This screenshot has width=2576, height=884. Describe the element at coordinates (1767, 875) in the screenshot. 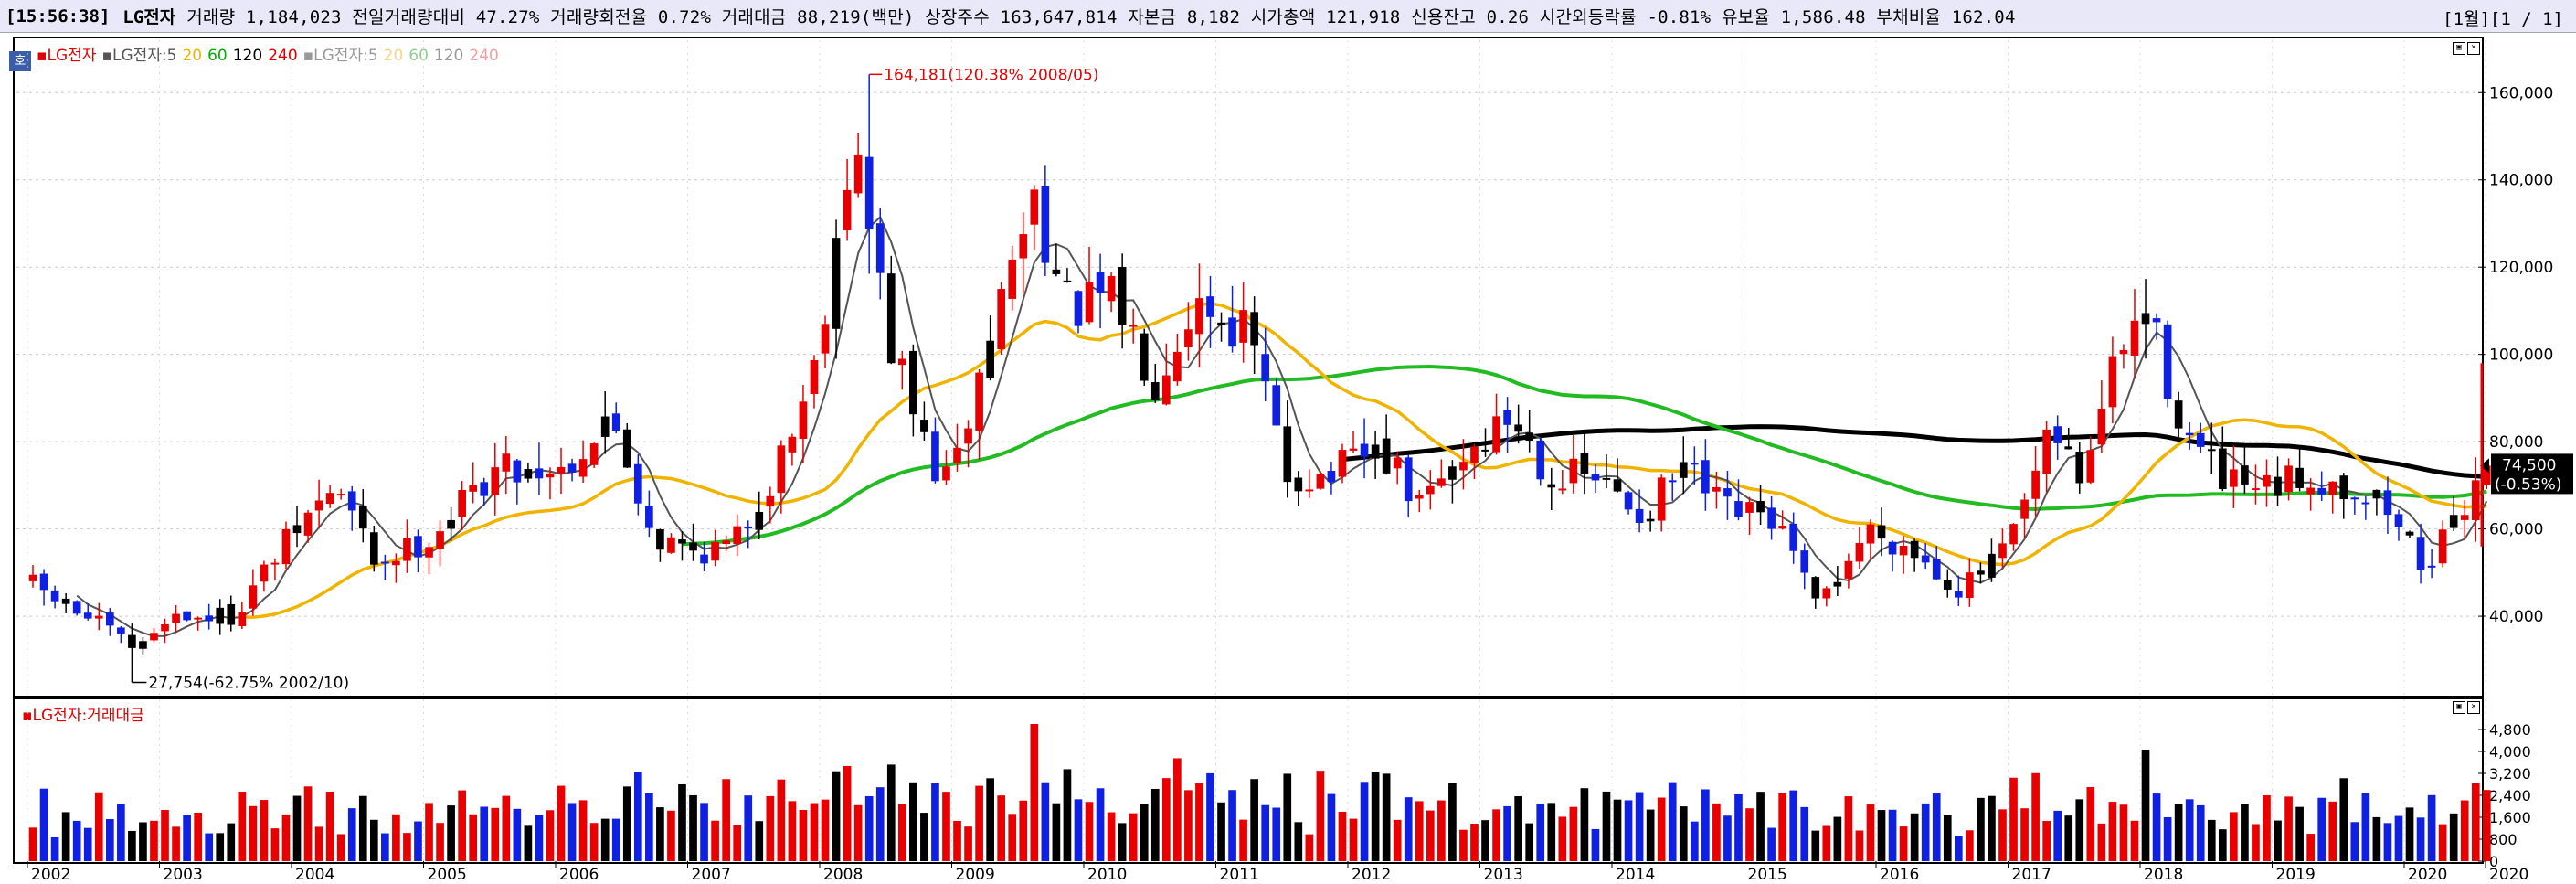

I see `x-axis-label: 2015` at that location.